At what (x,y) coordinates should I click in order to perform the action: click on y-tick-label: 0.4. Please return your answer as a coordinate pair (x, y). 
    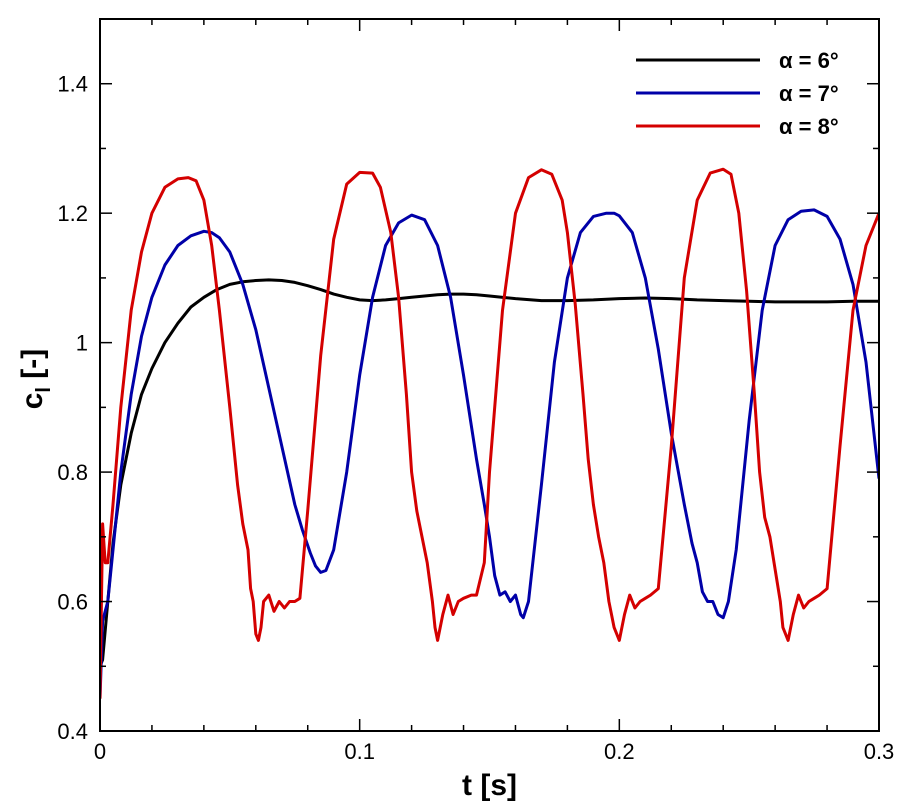
    Looking at the image, I should click on (72, 731).